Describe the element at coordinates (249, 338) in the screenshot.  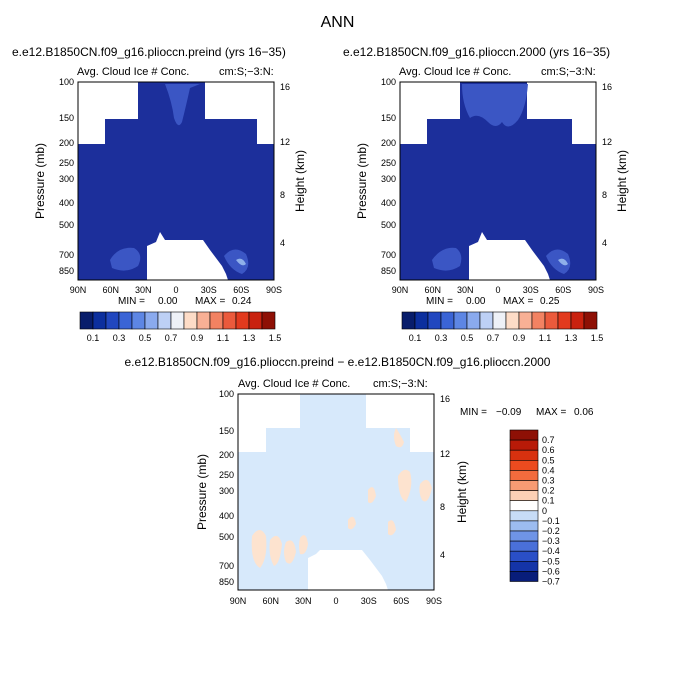
I see `colorbar-label: 1.3` at that location.